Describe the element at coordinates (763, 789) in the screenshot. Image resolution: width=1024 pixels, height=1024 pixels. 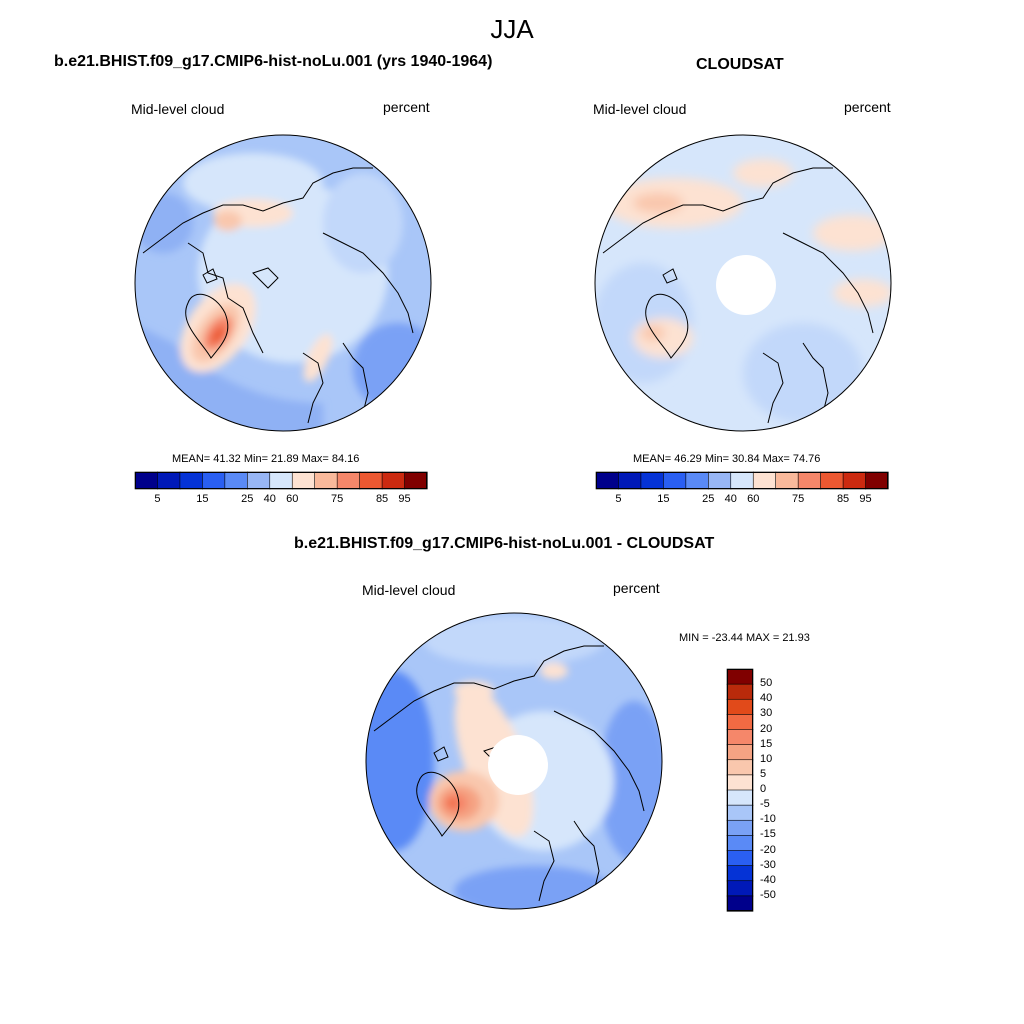
I see `diff-colorbar-label: 0` at that location.